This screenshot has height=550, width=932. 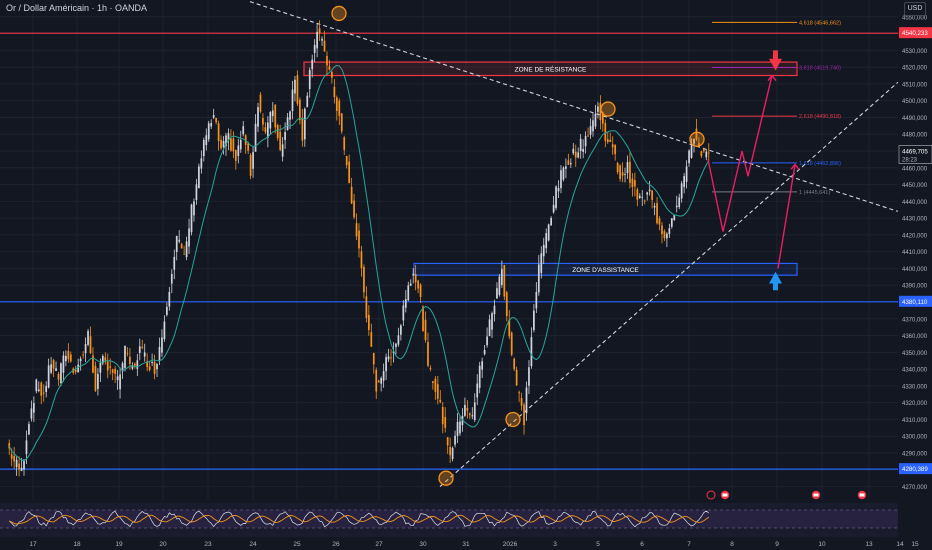 What do you see at coordinates (466, 543) in the screenshot?
I see `time-axis-bg` at bounding box center [466, 543].